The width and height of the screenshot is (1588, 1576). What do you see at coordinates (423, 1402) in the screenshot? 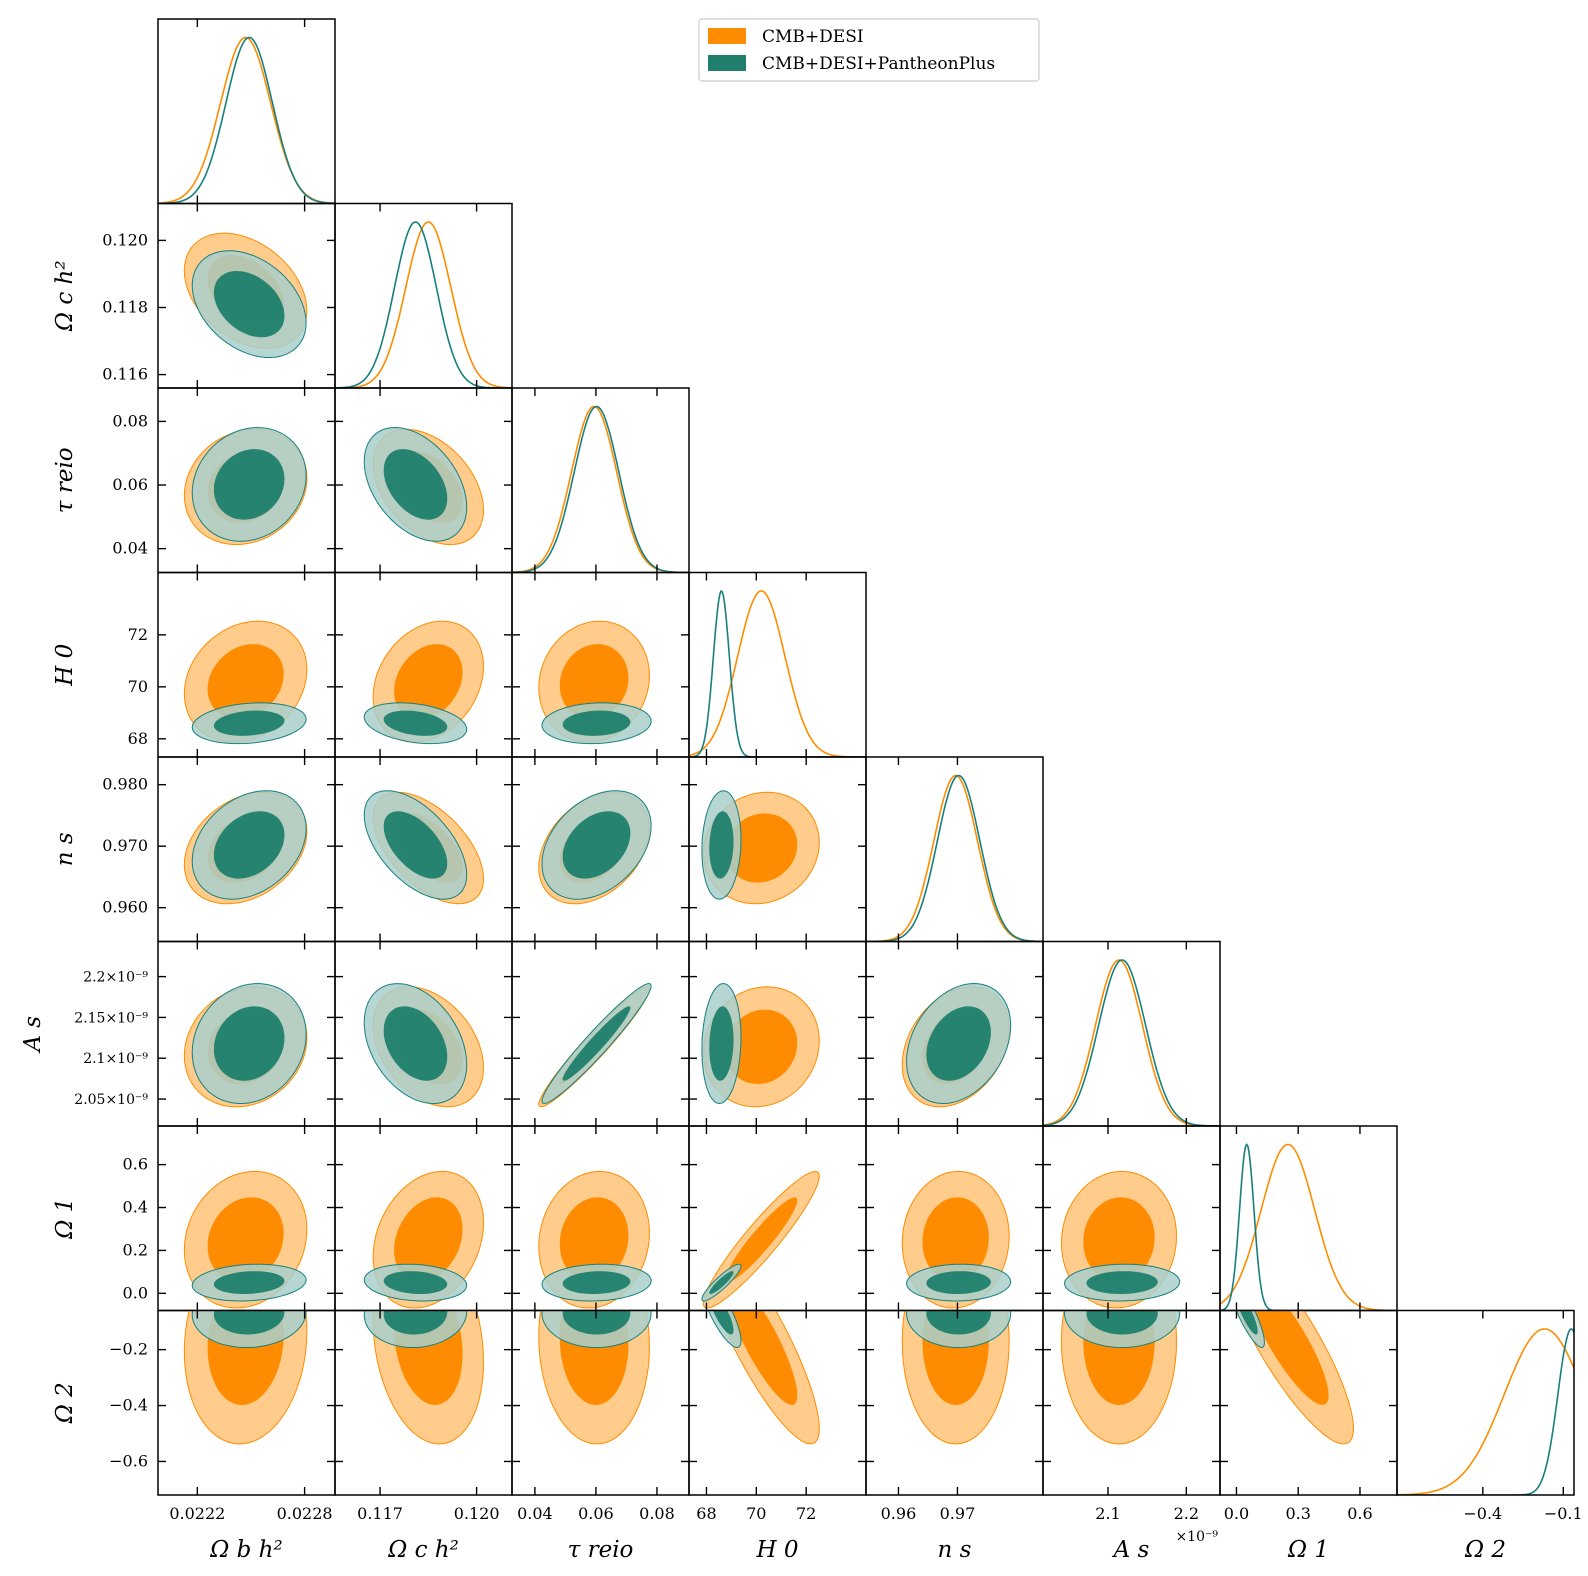
I see `panel-o2-oc` at bounding box center [423, 1402].